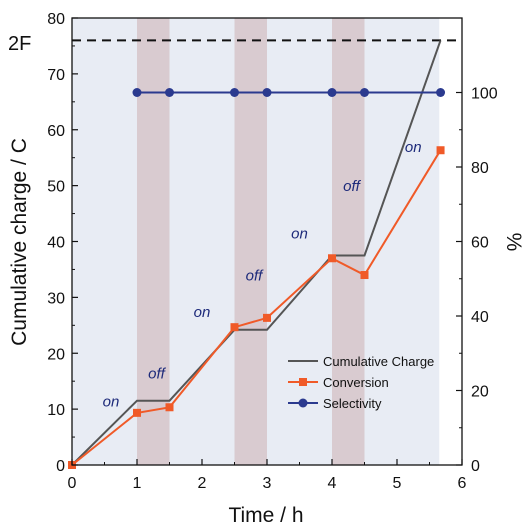 This screenshot has width=528, height=531. Describe the element at coordinates (484, 94) in the screenshot. I see `y-right-tick-label-5: 100` at that location.